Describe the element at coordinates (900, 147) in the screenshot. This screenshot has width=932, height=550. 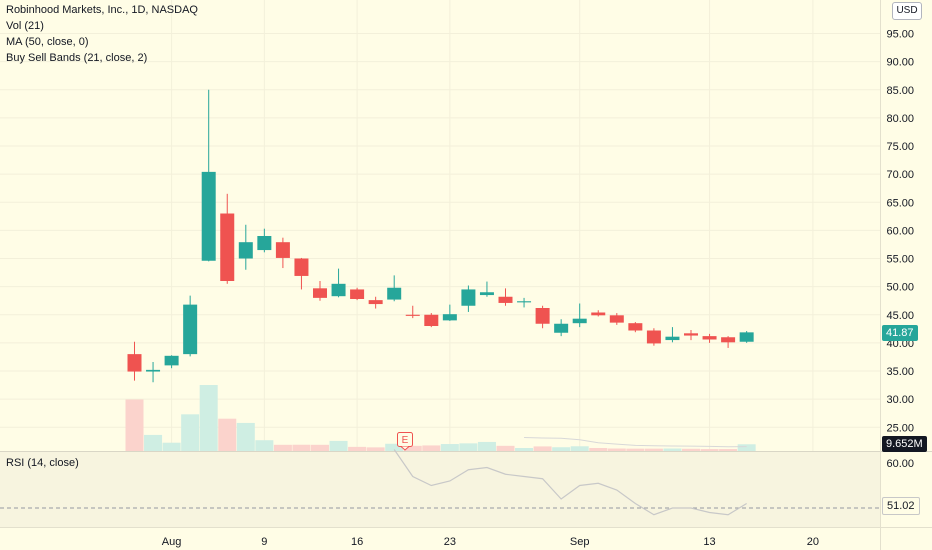
I see `price-tick-label: 75.00` at that location.